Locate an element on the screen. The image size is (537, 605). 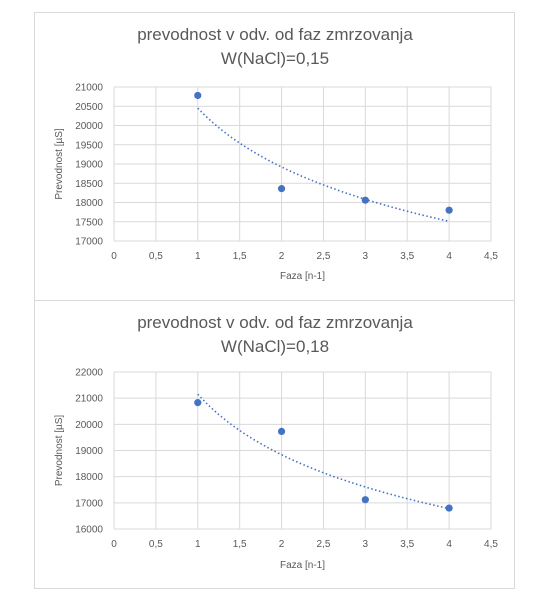
y-tick-label: 22000 is located at coordinates (89, 373).